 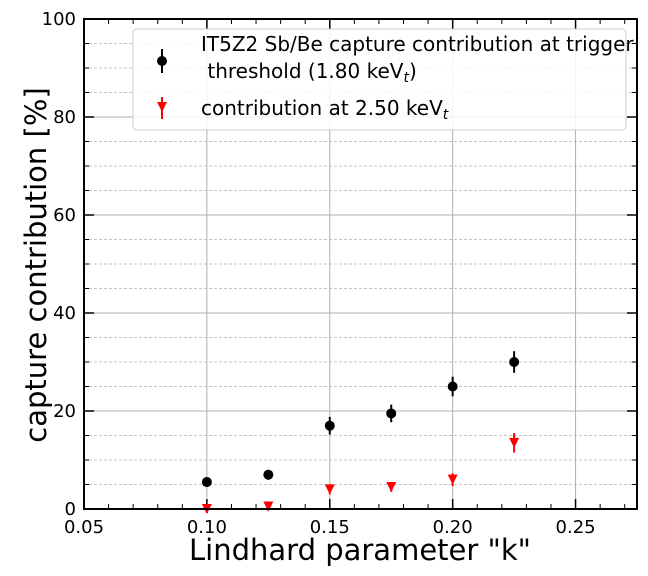 What do you see at coordinates (446, 115) in the screenshot?
I see `legend-label-series-2-subscript: t` at bounding box center [446, 115].